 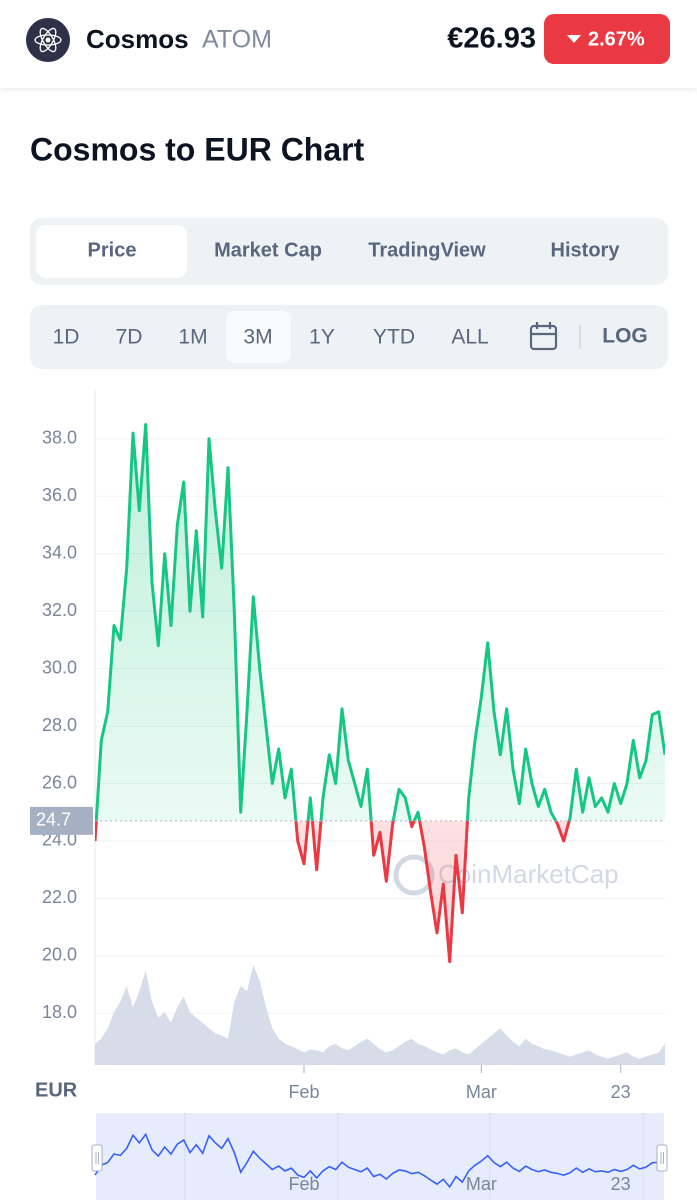 I want to click on y-tick-label: 34.0, so click(x=59, y=552).